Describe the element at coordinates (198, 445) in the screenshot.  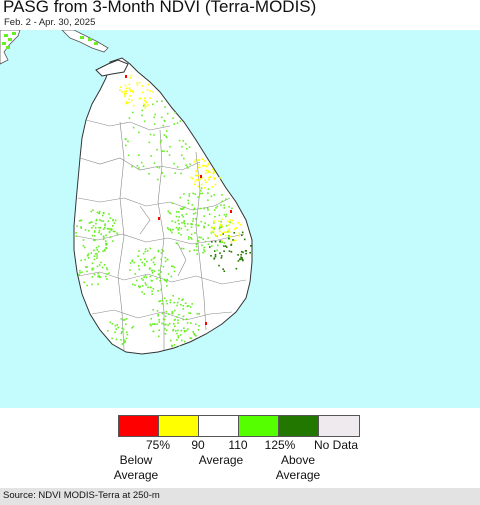
I see `tick-90: 90` at that location.